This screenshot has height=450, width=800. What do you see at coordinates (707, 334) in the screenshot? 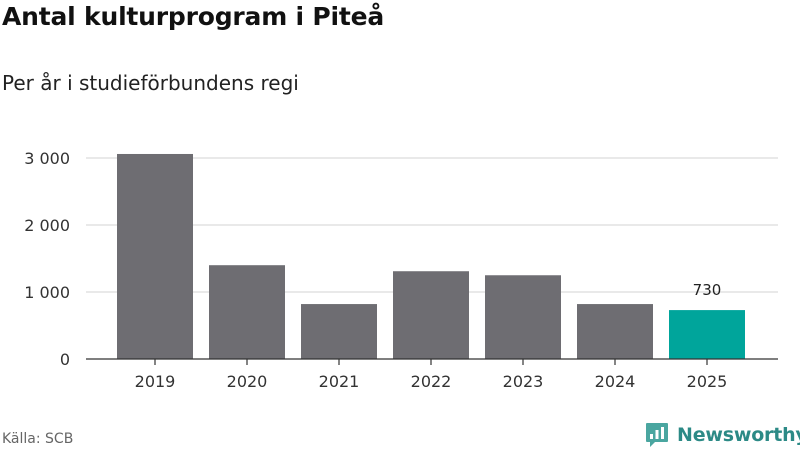
I see `bar-2025` at bounding box center [707, 334].